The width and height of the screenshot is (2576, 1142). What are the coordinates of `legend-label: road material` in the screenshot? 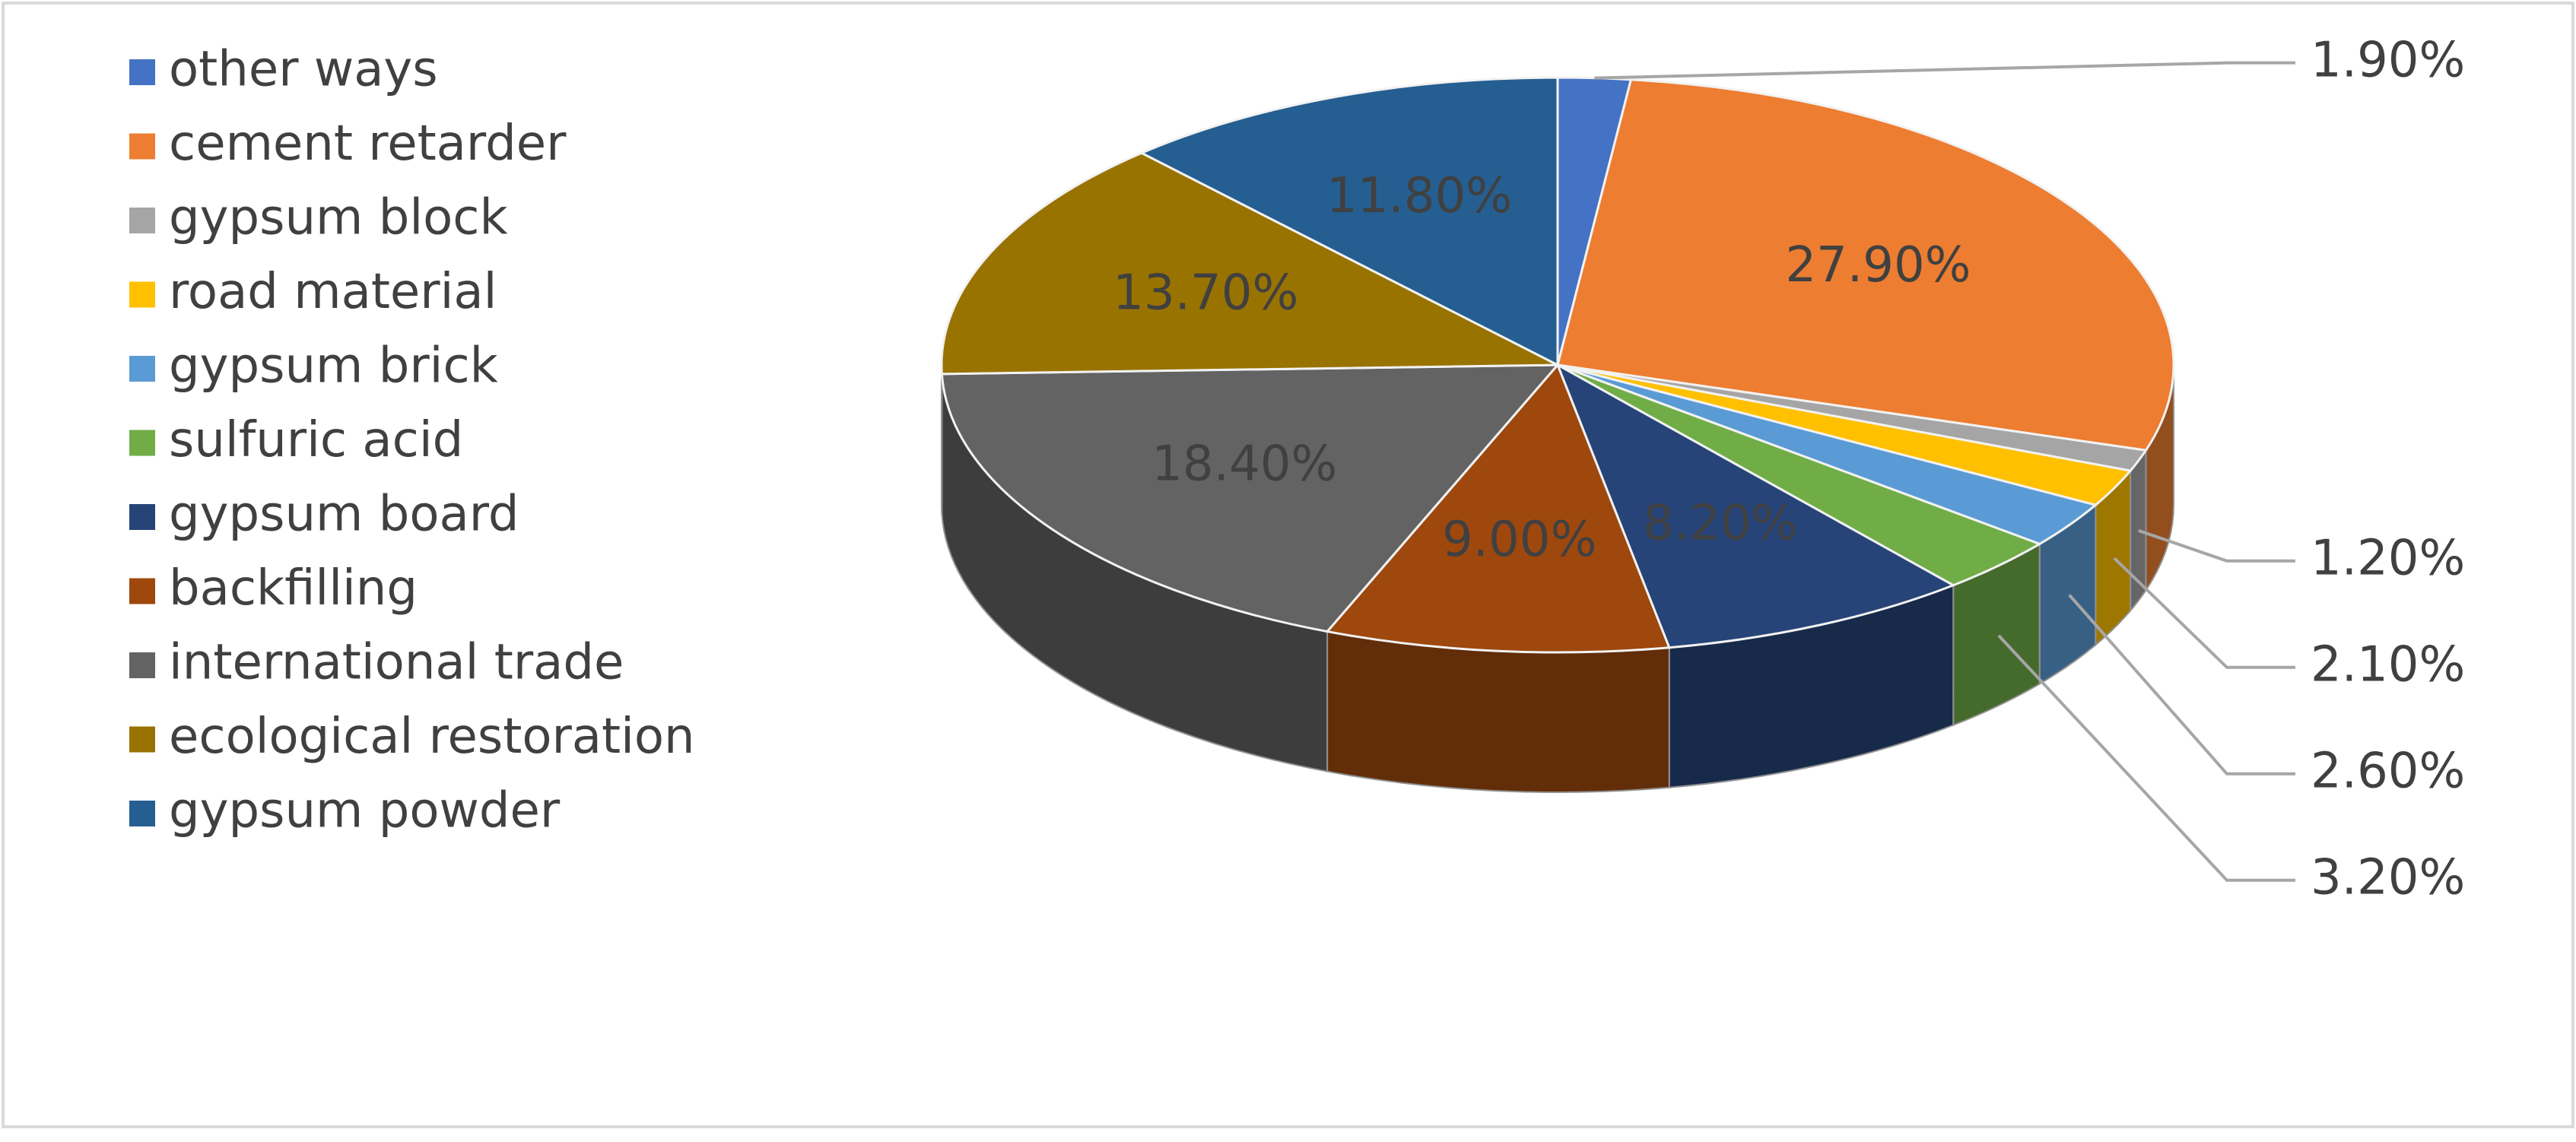 It's located at (333, 292).